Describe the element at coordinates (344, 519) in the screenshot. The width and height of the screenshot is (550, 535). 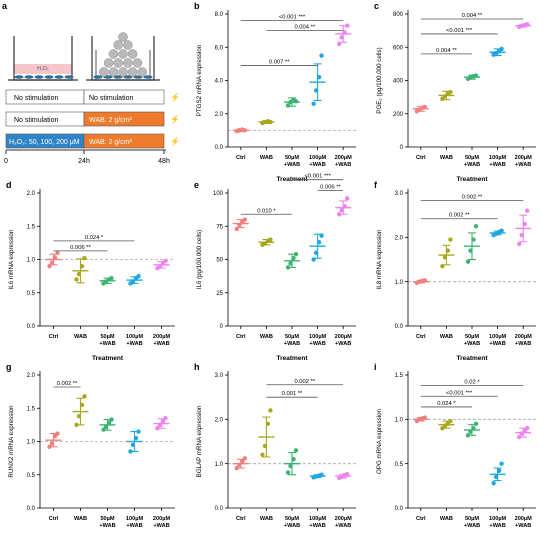
I see `x-tick-label: 200µM` at that location.